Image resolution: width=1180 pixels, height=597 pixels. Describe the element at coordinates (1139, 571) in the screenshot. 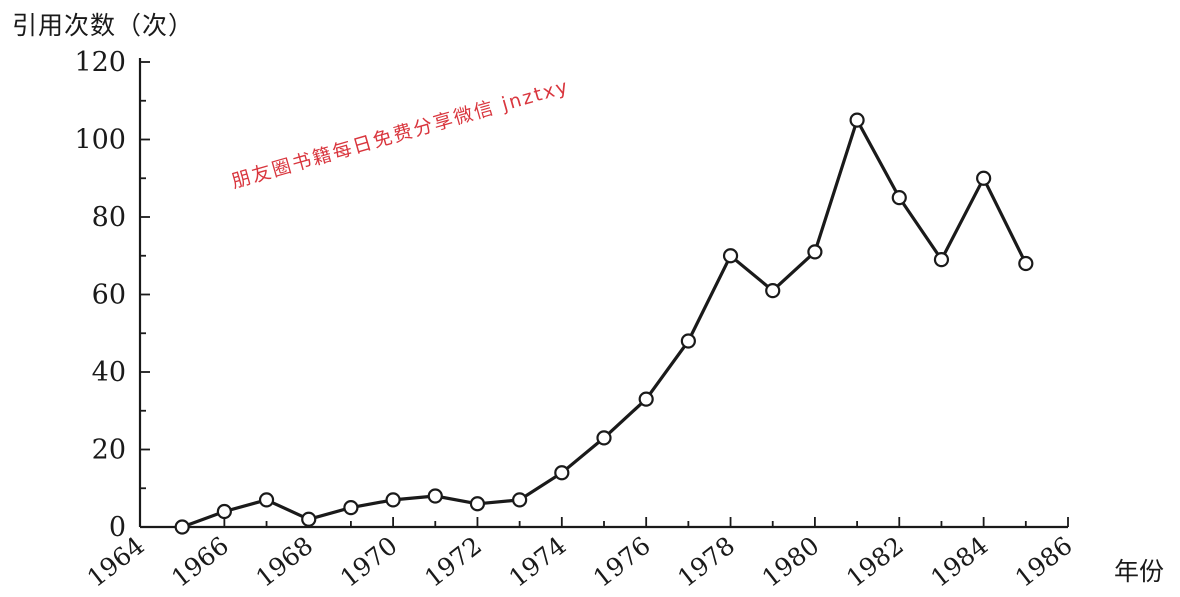

I see `x-axis-label: 年份` at that location.